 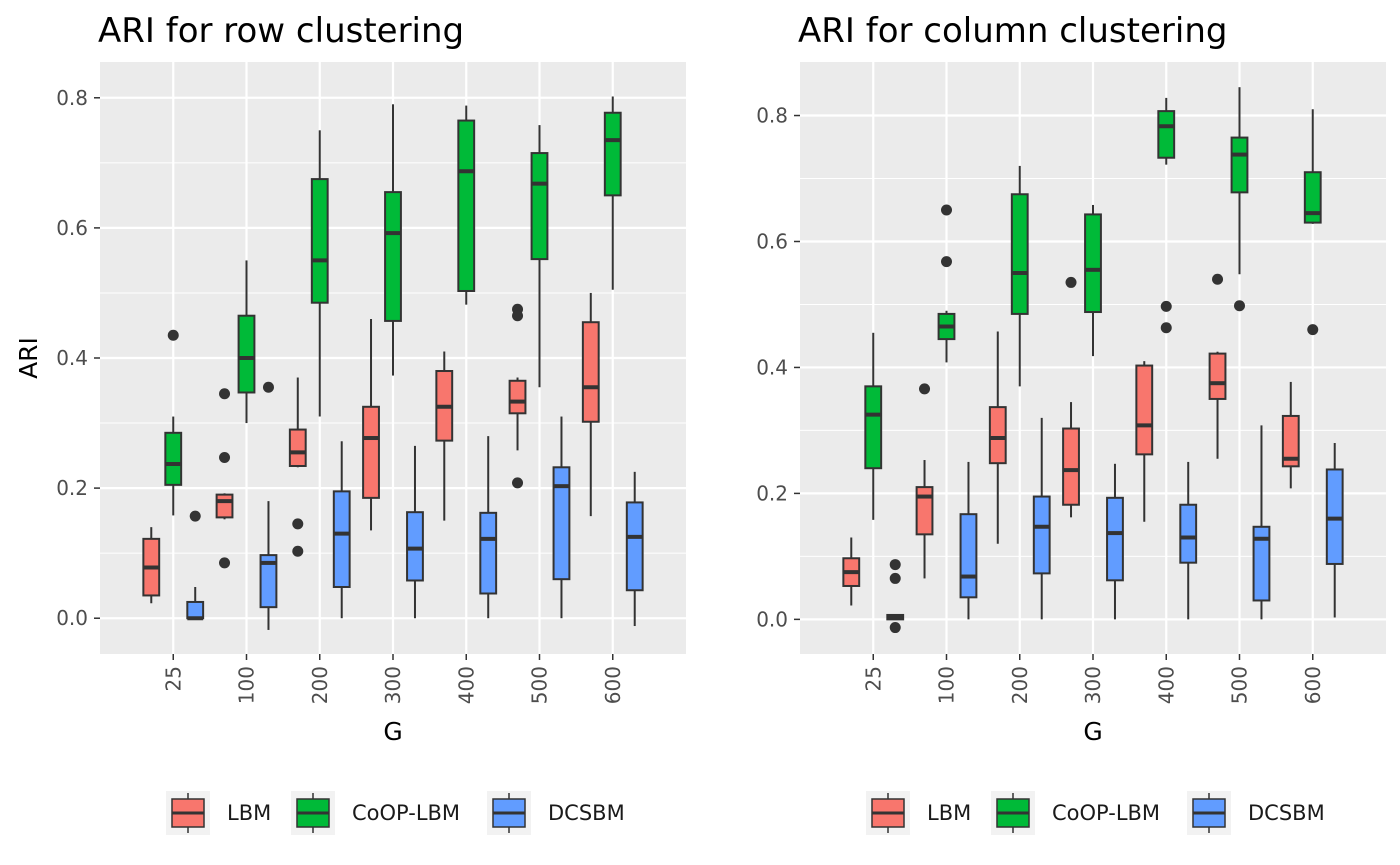 What do you see at coordinates (28, 358) in the screenshot?
I see `row-chart-y-label: ARI` at bounding box center [28, 358].